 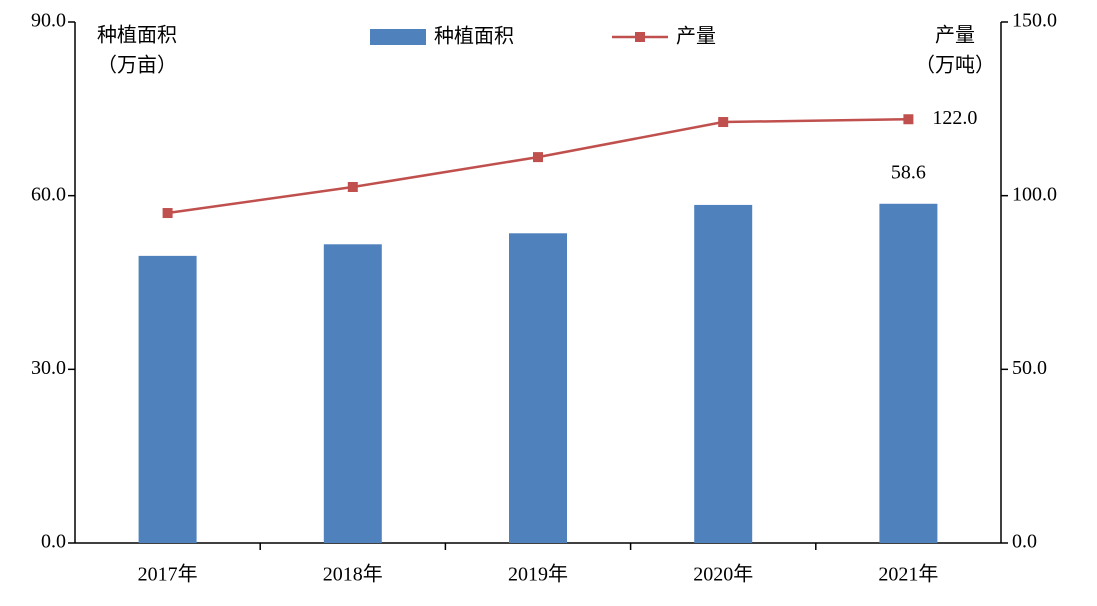 What do you see at coordinates (48, 194) in the screenshot?
I see `y-tick-label: 60.0` at bounding box center [48, 194].